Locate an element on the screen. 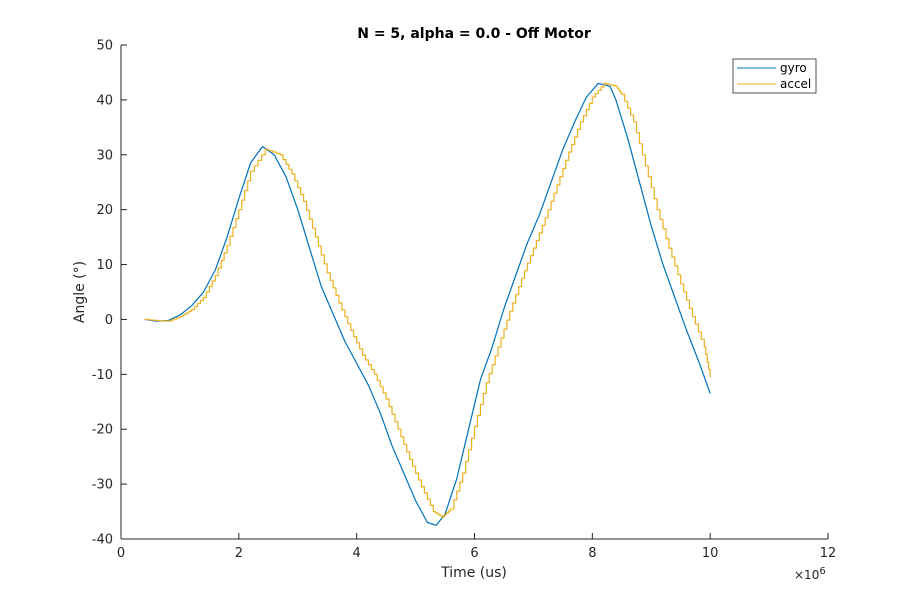 The width and height of the screenshot is (916, 606). x-tick-label: 0 is located at coordinates (121, 553).